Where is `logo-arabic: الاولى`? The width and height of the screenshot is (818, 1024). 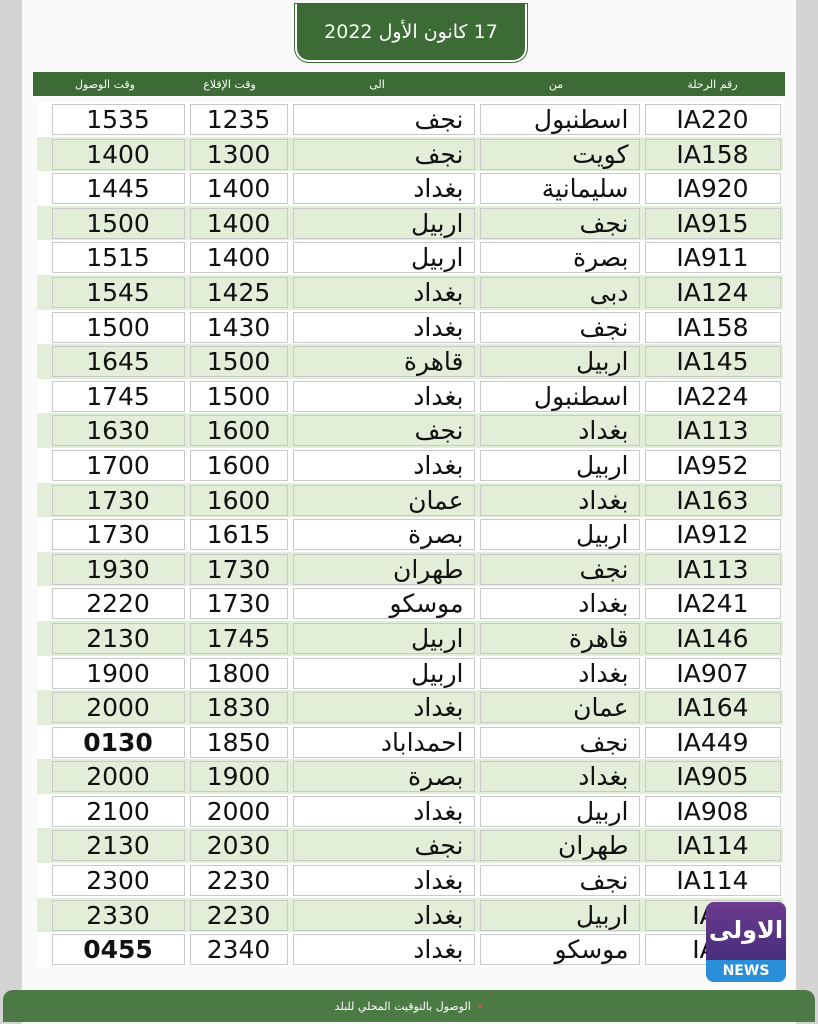
logo-arabic: الاولى is located at coordinates (746, 930).